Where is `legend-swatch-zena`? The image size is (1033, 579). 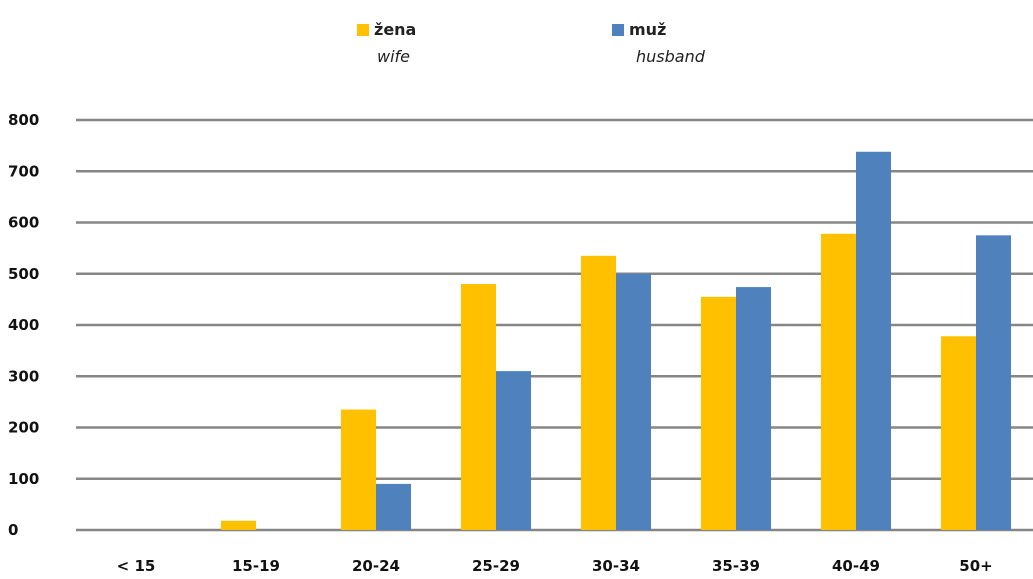 legend-swatch-zena is located at coordinates (363, 30).